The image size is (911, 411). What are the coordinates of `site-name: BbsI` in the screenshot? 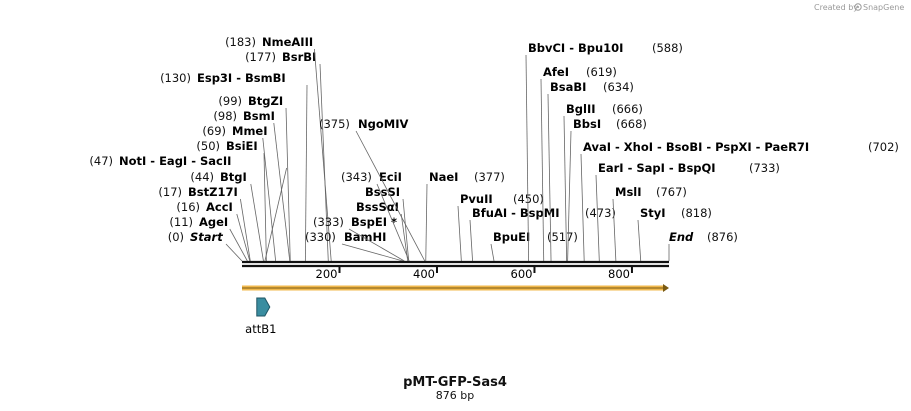 It's located at (587, 124).